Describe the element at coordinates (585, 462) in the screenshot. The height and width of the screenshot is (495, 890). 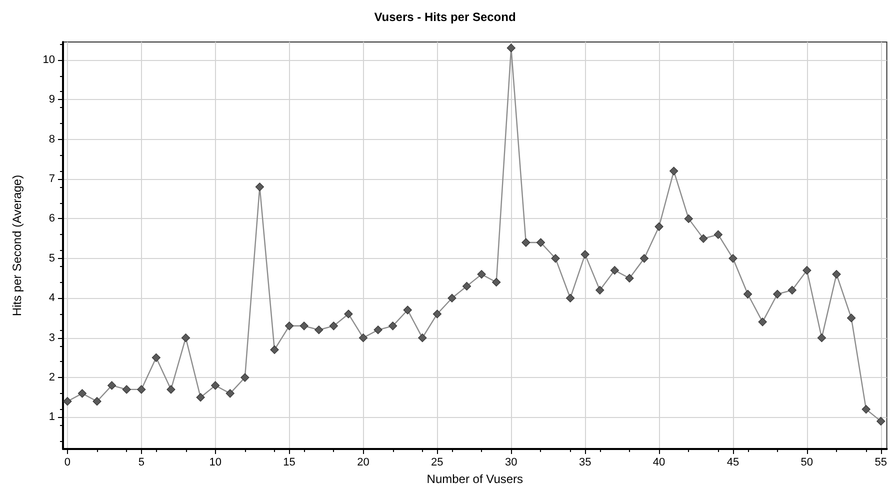
I see `x-tick-label: 35` at that location.